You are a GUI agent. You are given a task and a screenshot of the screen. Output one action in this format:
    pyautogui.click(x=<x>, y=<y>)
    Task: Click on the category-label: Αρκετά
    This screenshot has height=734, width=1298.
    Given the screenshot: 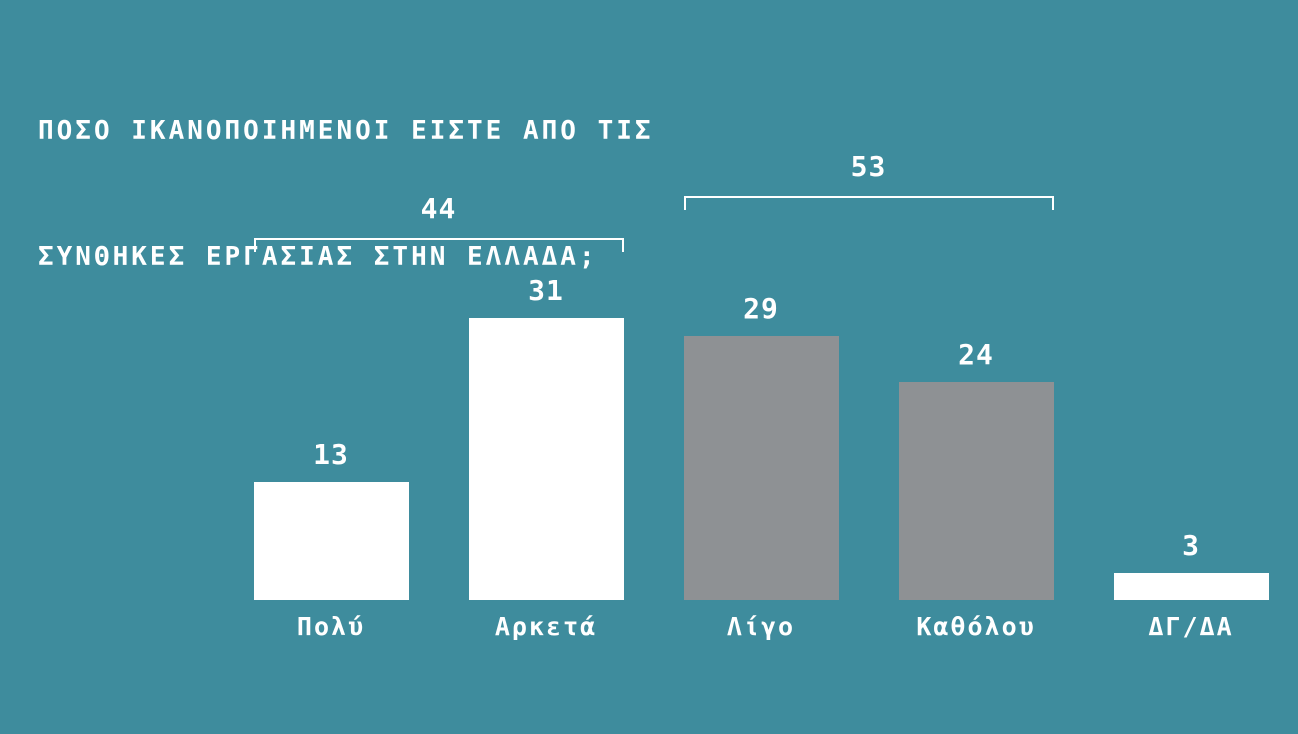 What is the action you would take?
    pyautogui.click(x=546, y=626)
    